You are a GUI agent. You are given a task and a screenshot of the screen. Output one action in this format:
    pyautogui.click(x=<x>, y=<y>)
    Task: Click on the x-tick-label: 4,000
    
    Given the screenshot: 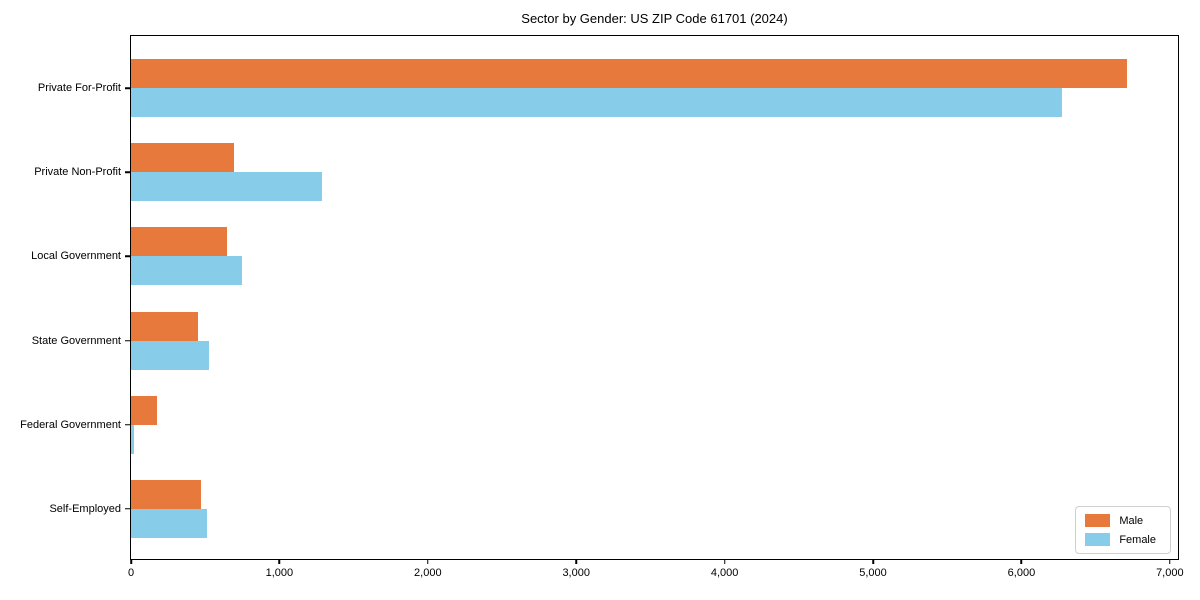 What is the action you would take?
    pyautogui.click(x=724, y=573)
    